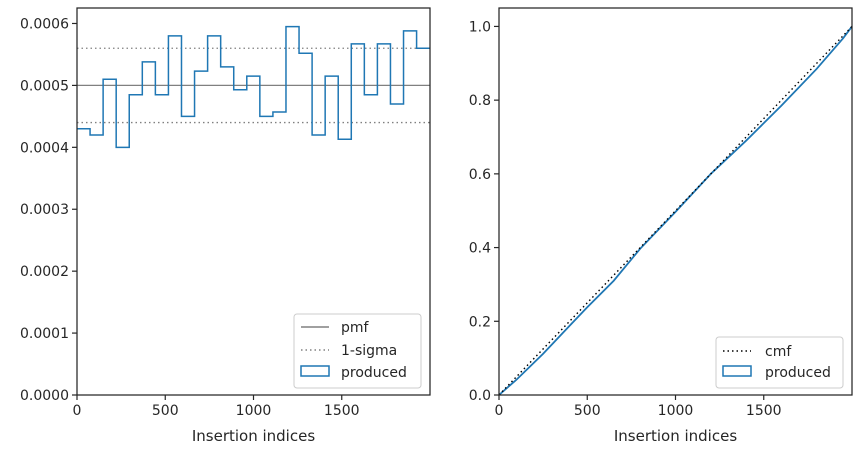 The width and height of the screenshot is (861, 453). I want to click on right-x-axis-label: Insertion indices, so click(675, 436).